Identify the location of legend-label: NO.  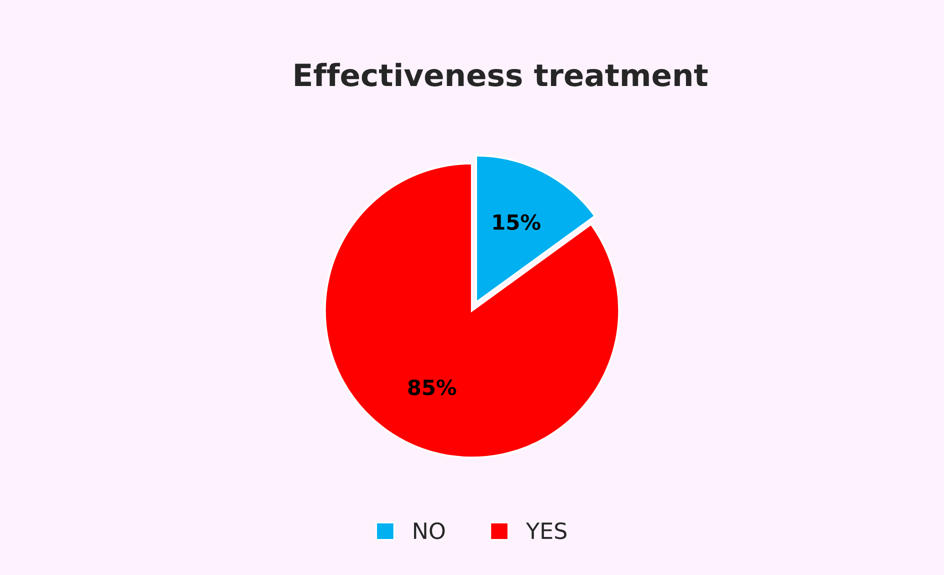
(429, 531).